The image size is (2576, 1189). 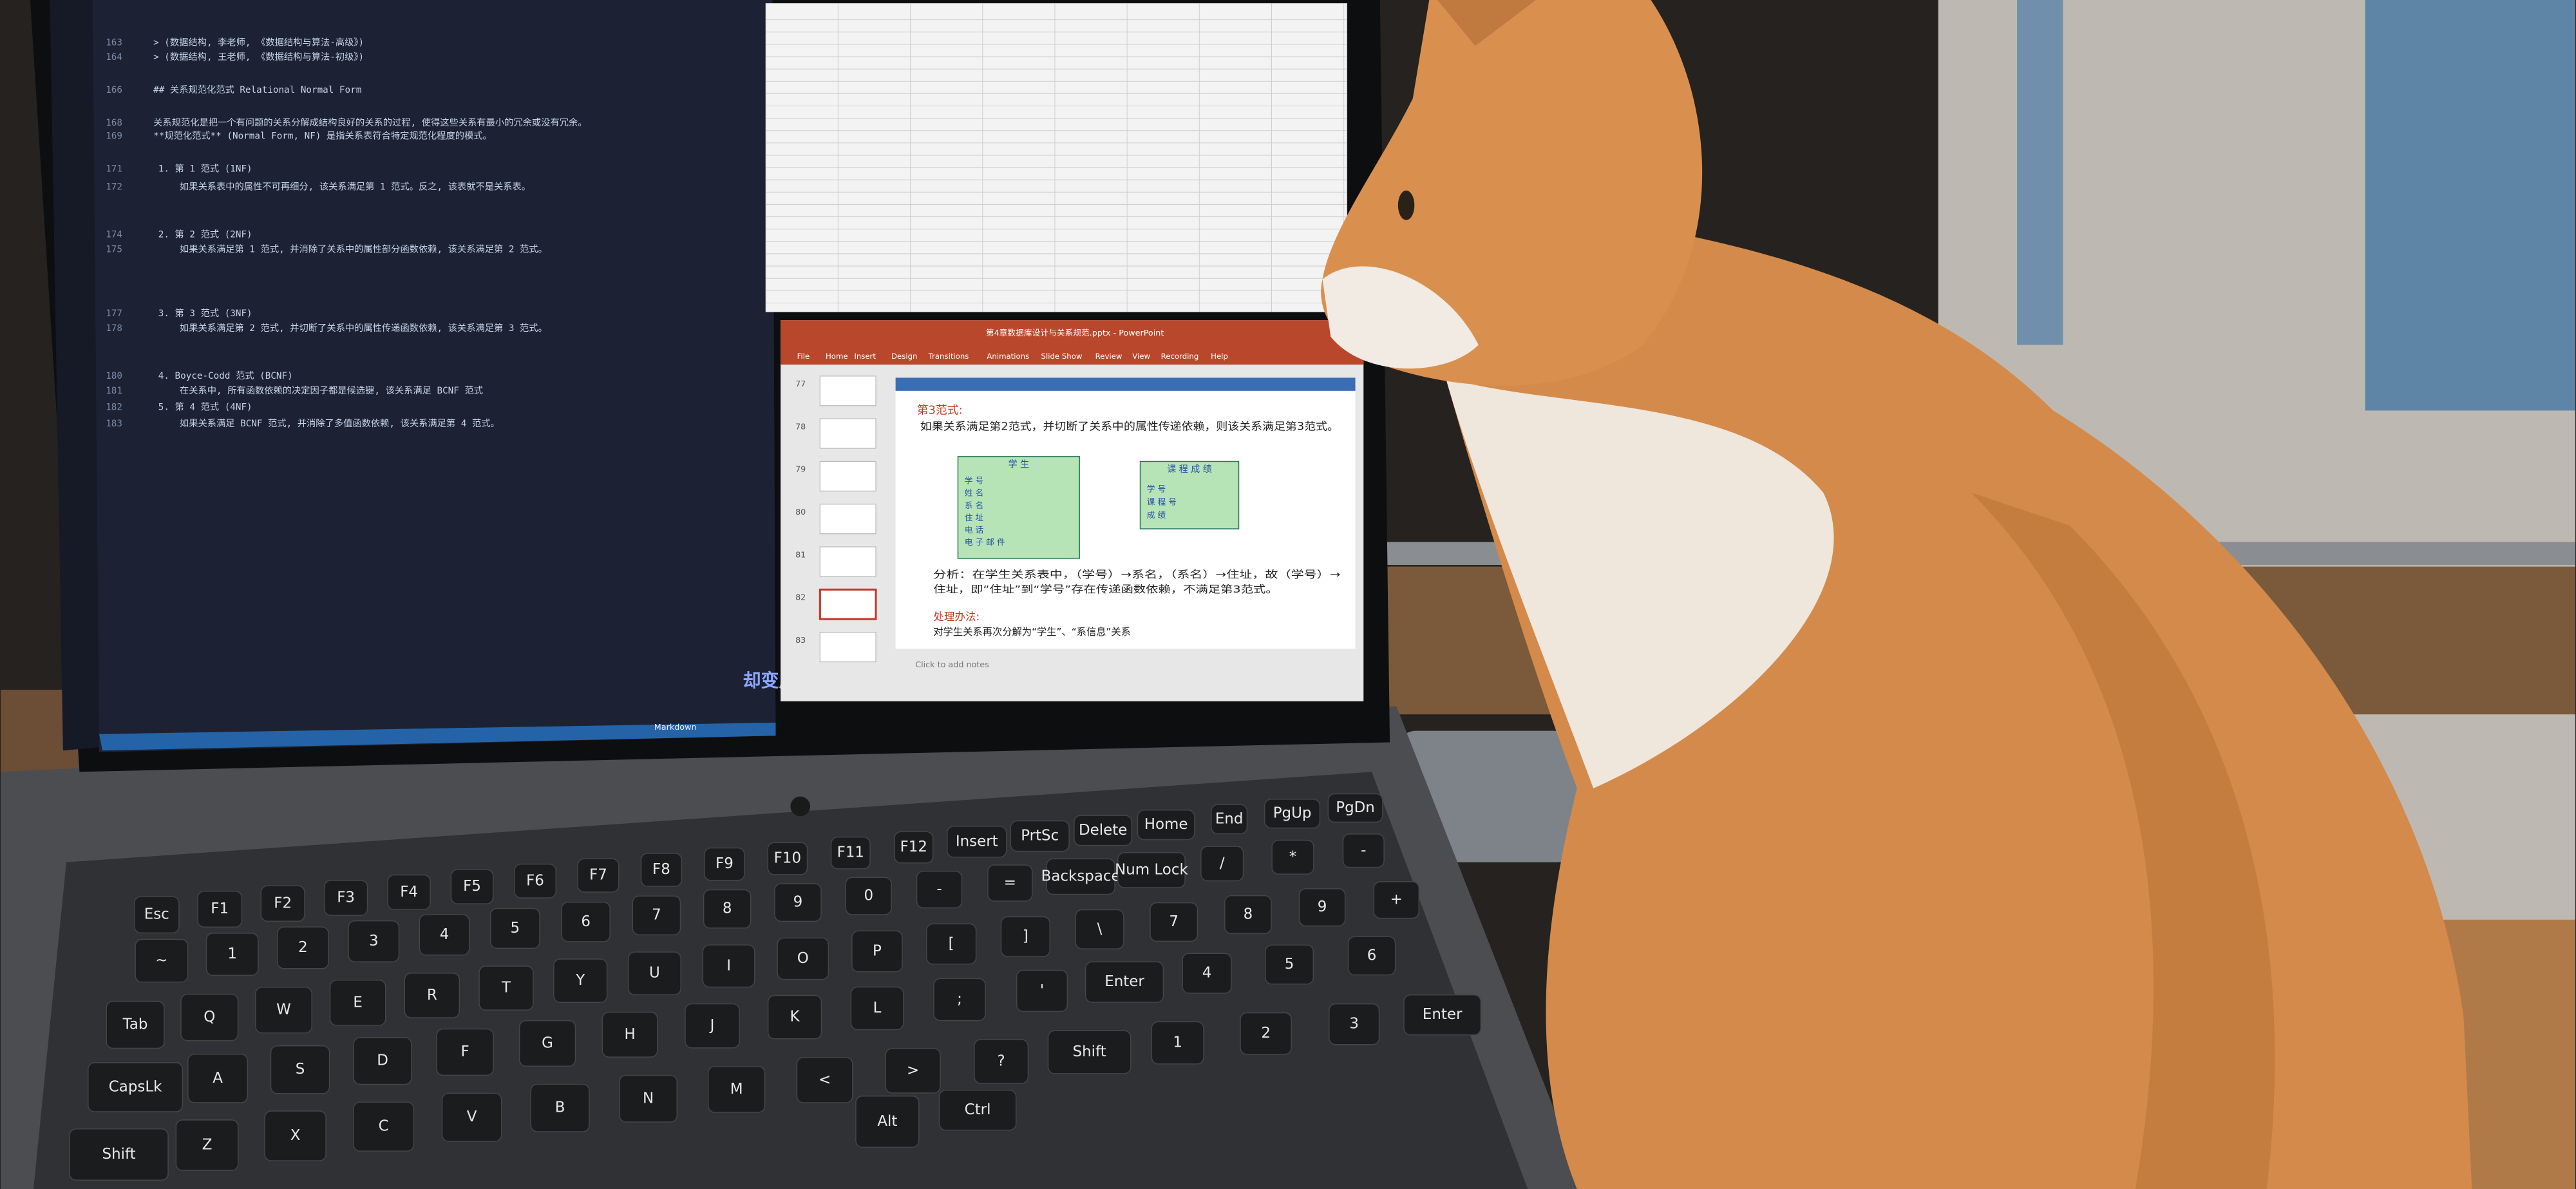 I want to click on line-number: 164, so click(x=114, y=57).